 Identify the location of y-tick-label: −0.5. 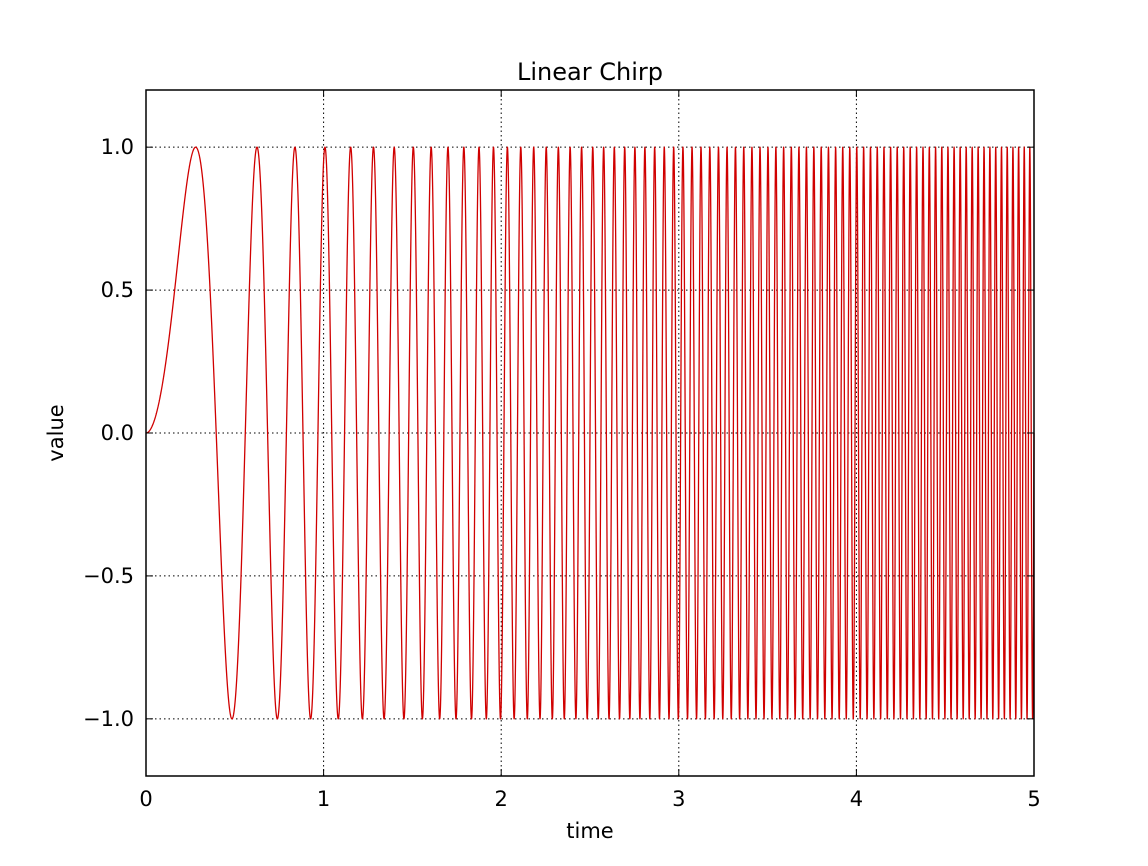
(108, 576).